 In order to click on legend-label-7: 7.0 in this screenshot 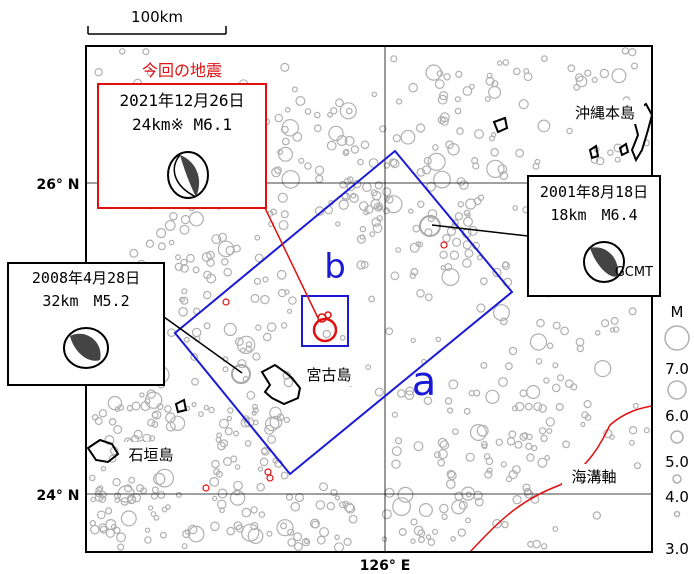, I will do `click(677, 369)`.